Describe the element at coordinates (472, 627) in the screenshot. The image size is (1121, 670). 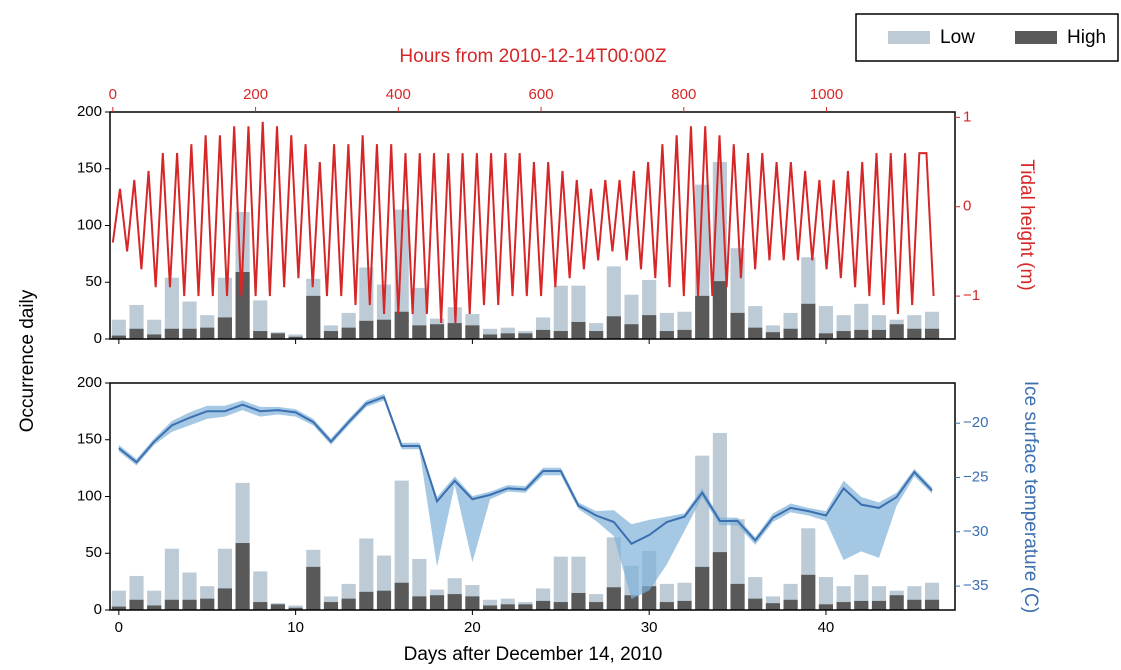
I see `x-tick-label: 20` at that location.